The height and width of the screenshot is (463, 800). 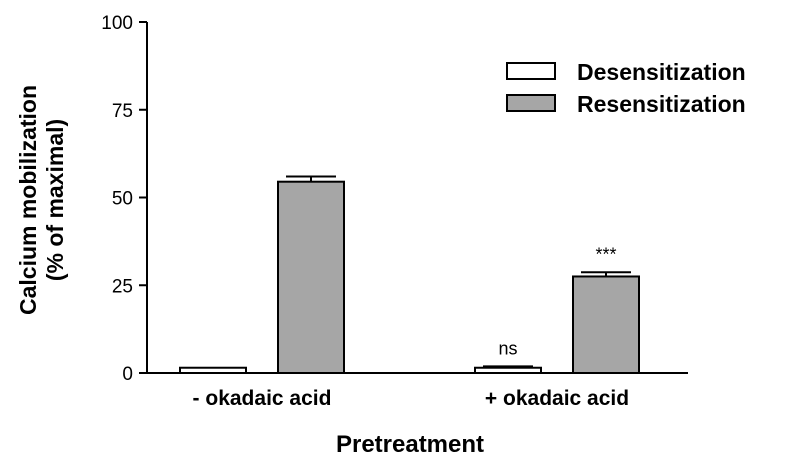 What do you see at coordinates (127, 374) in the screenshot?
I see `y-tick-label: 0` at bounding box center [127, 374].